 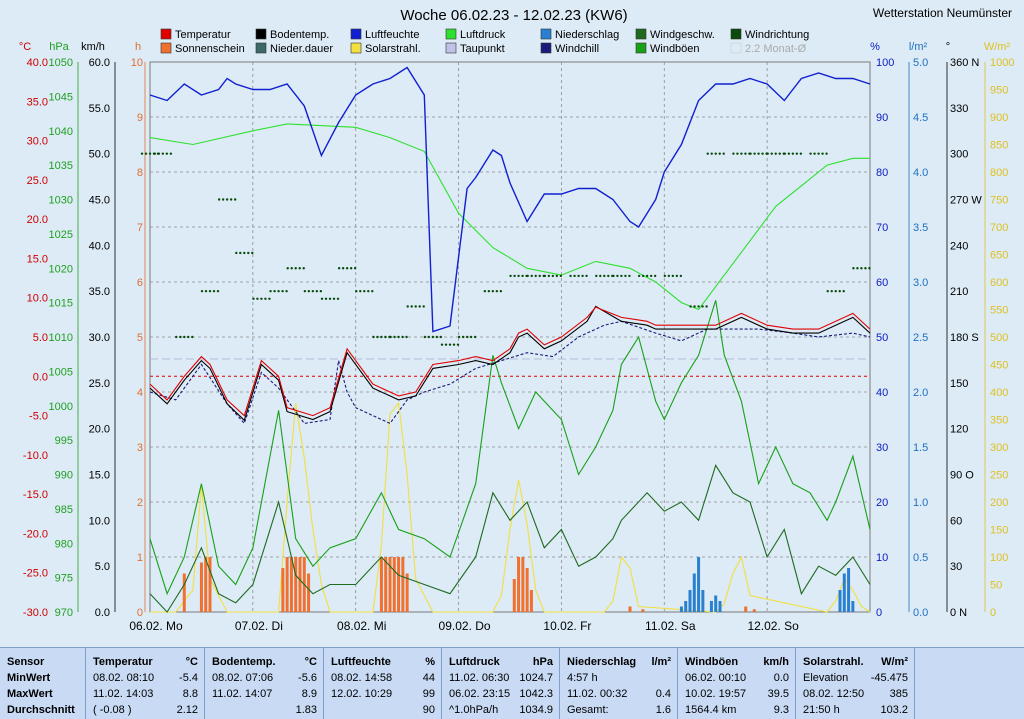 I want to click on axis-tick-hpa: 995, so click(x=64, y=441).